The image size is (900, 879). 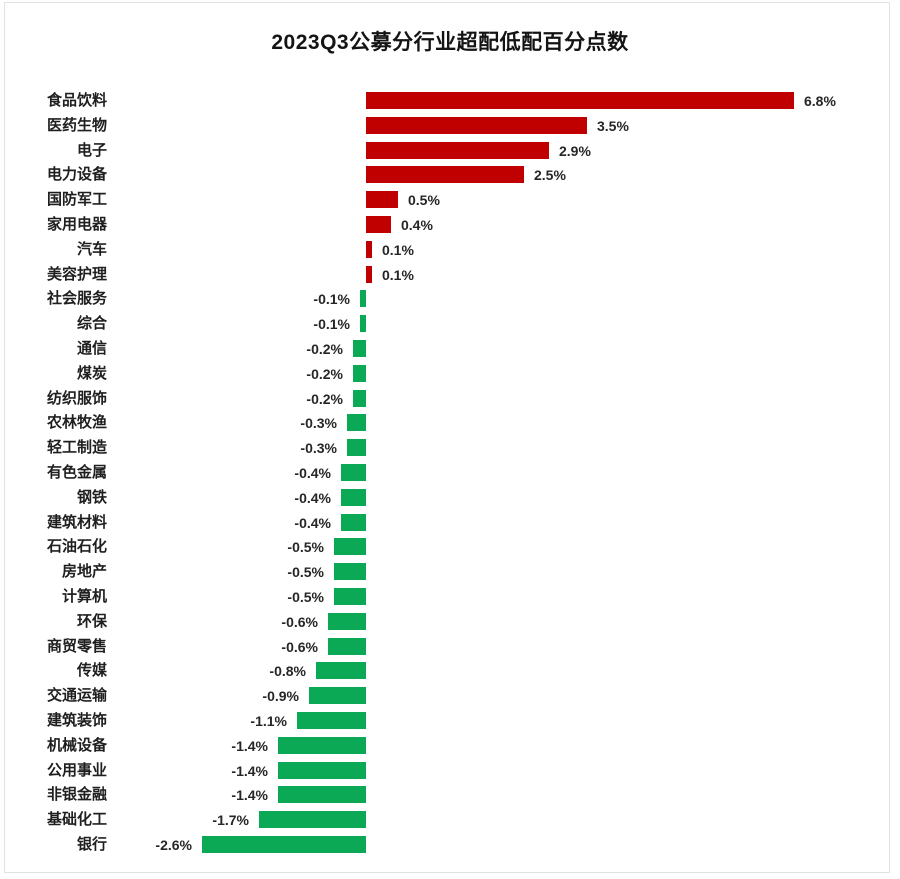 I want to click on category-label: 煤炭, so click(x=91, y=373).